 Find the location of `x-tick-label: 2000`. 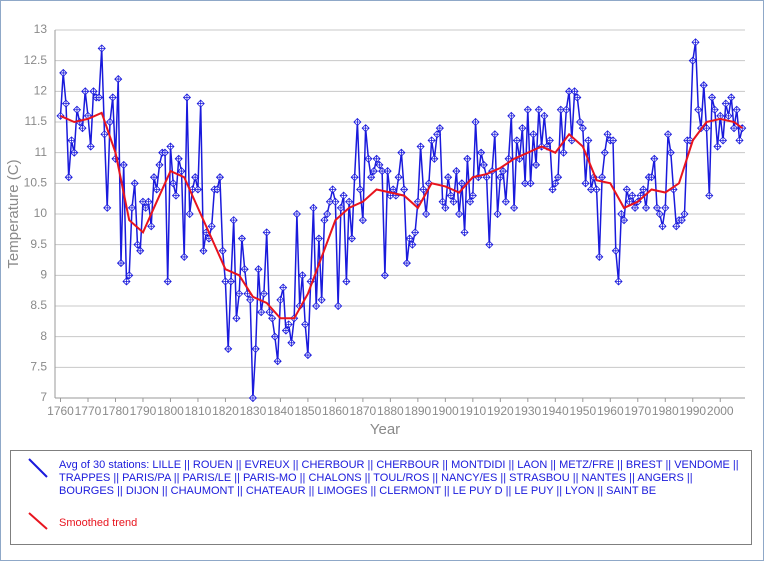

x-tick-label: 2000 is located at coordinates (720, 411).